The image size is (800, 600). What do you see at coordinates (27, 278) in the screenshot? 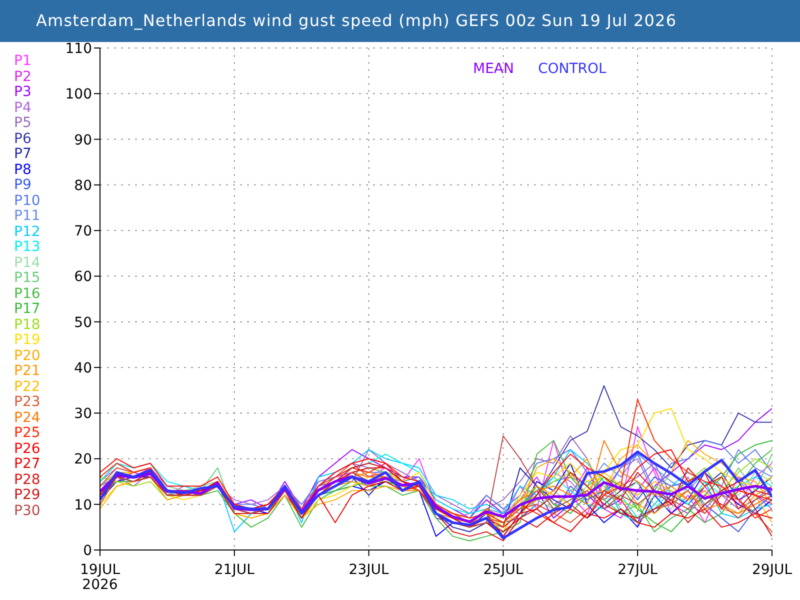
I see `text: P15` at bounding box center [27, 278].